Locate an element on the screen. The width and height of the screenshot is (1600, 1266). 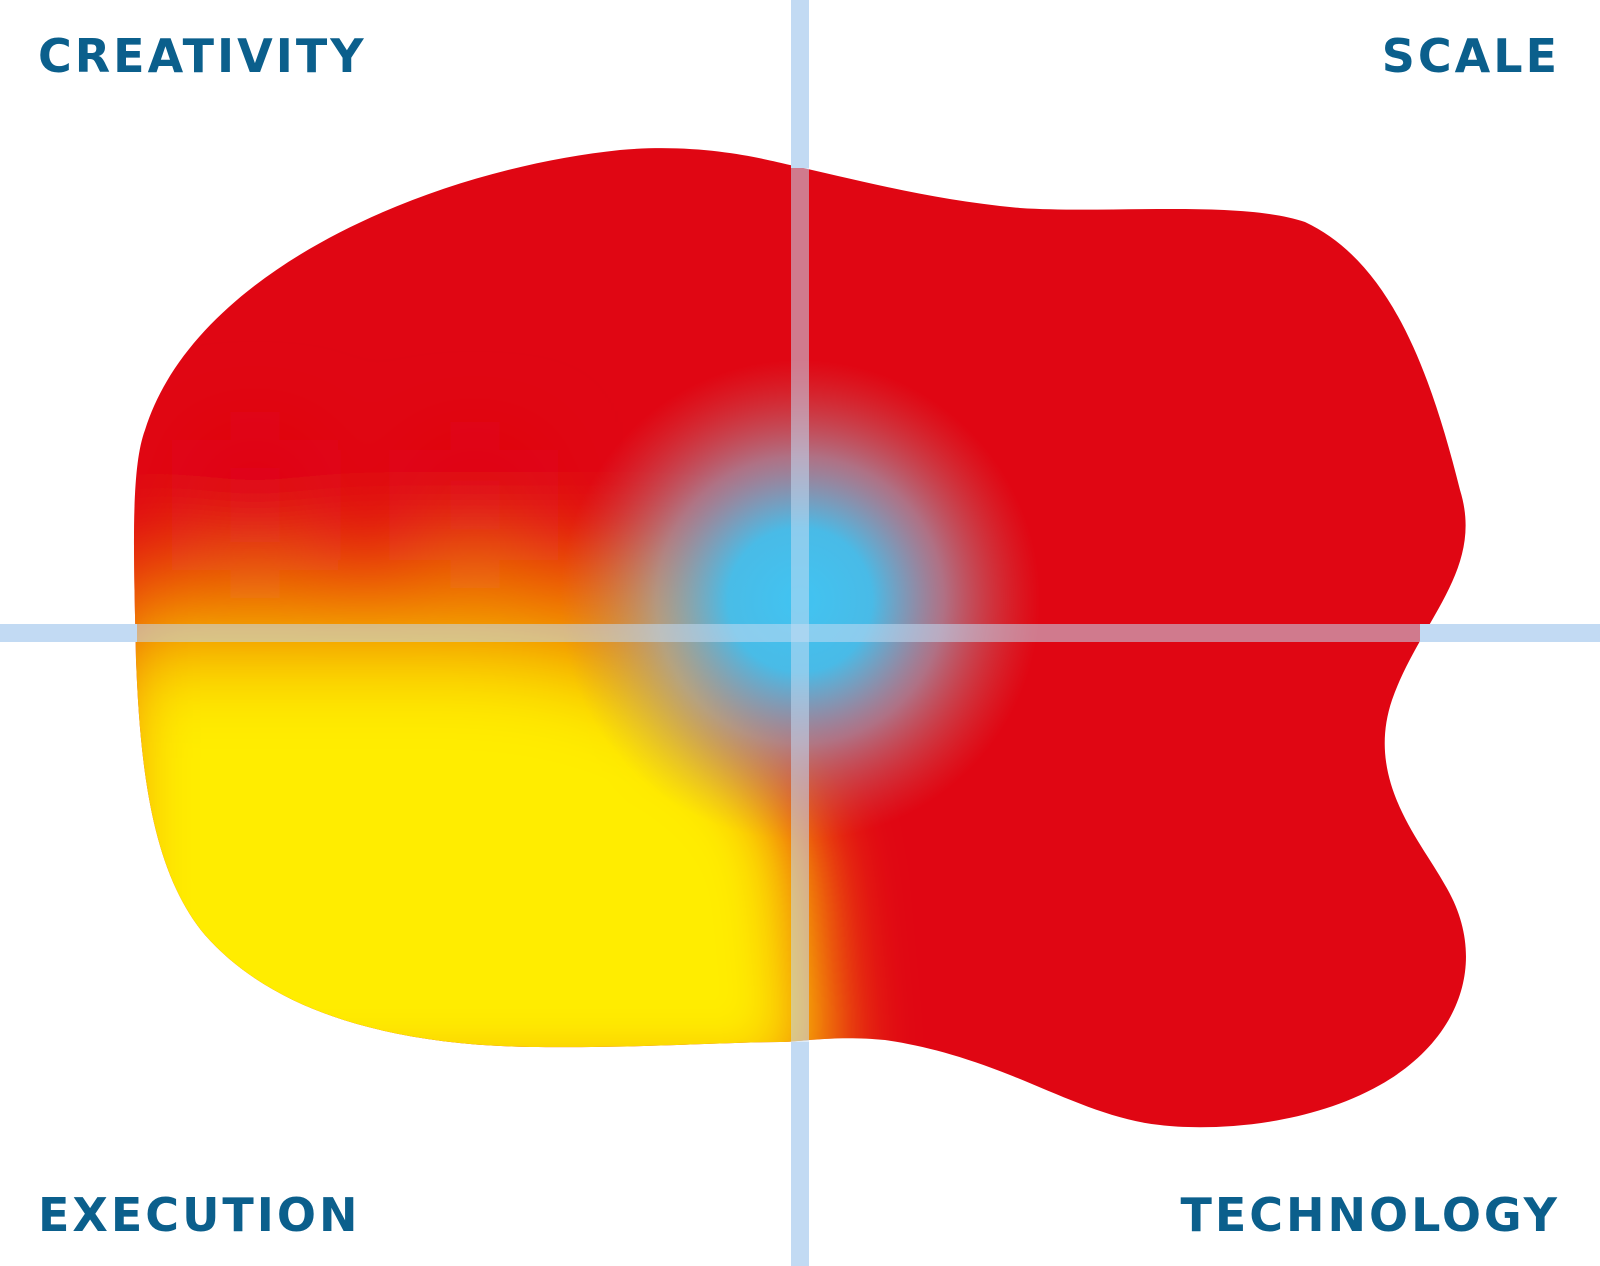
blob-red-dip-right is located at coordinates (475, 505).